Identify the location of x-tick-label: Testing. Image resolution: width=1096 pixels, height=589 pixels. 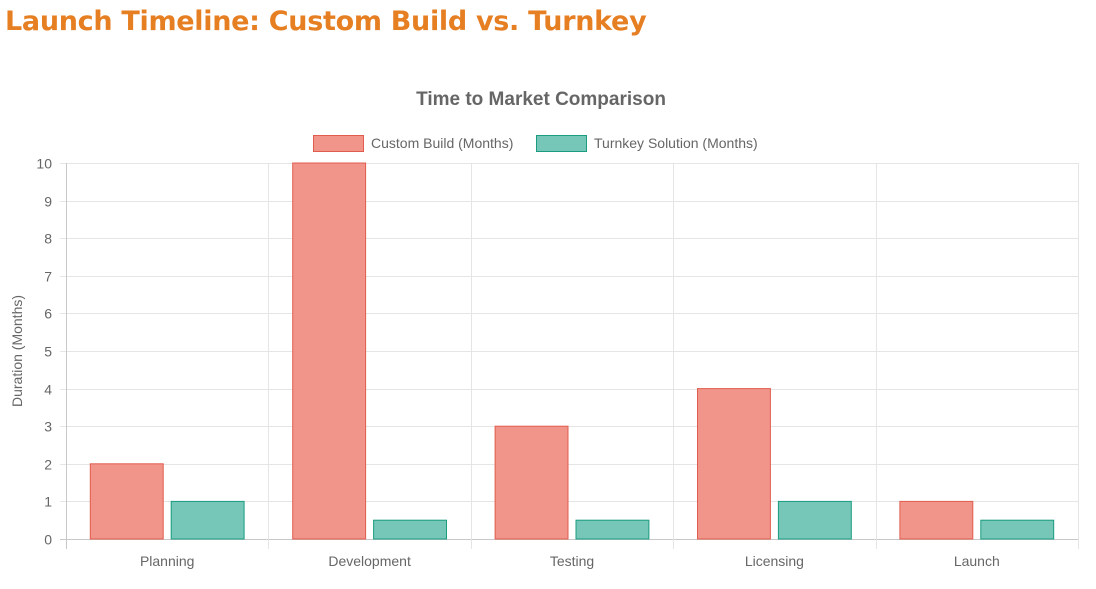
(572, 561).